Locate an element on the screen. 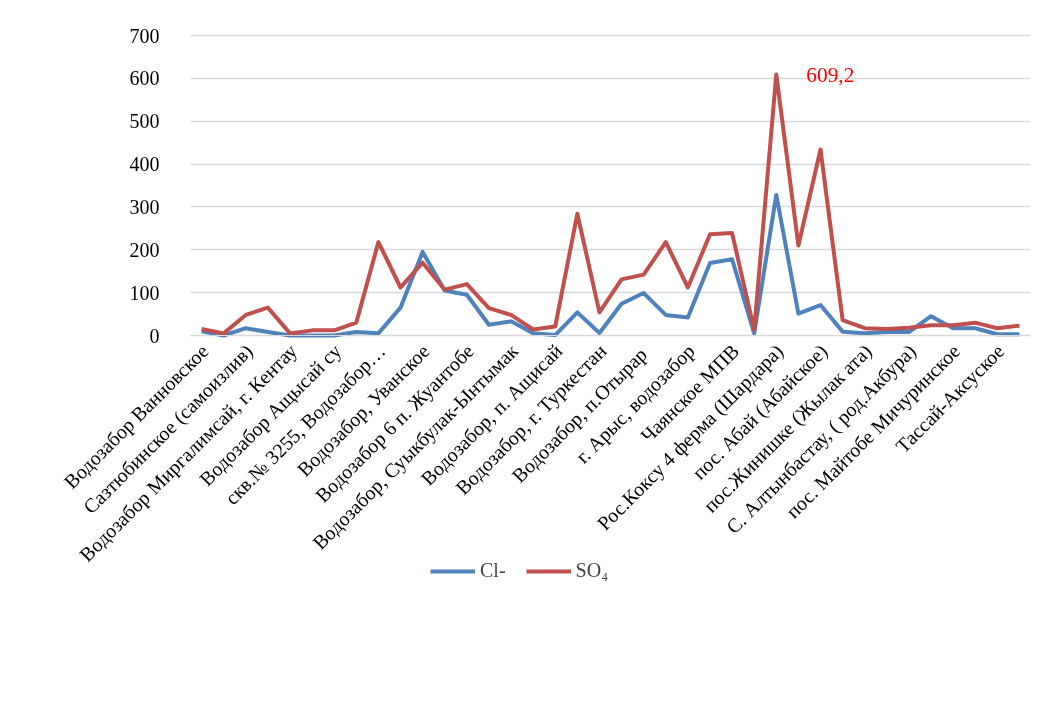  y-tick-label: 600 is located at coordinates (144, 78).